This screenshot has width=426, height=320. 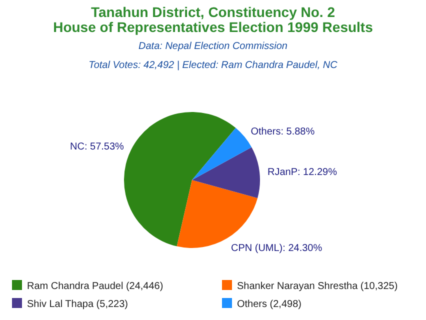 I want to click on legend-label: Ram Chandra Paudel (24,446), so click(x=95, y=286).